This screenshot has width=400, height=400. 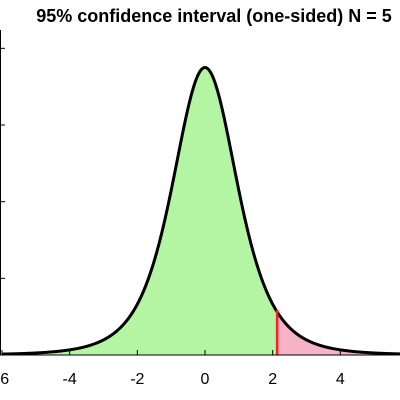 What do you see at coordinates (272, 379) in the screenshot?
I see `x-tick-label: 2` at bounding box center [272, 379].